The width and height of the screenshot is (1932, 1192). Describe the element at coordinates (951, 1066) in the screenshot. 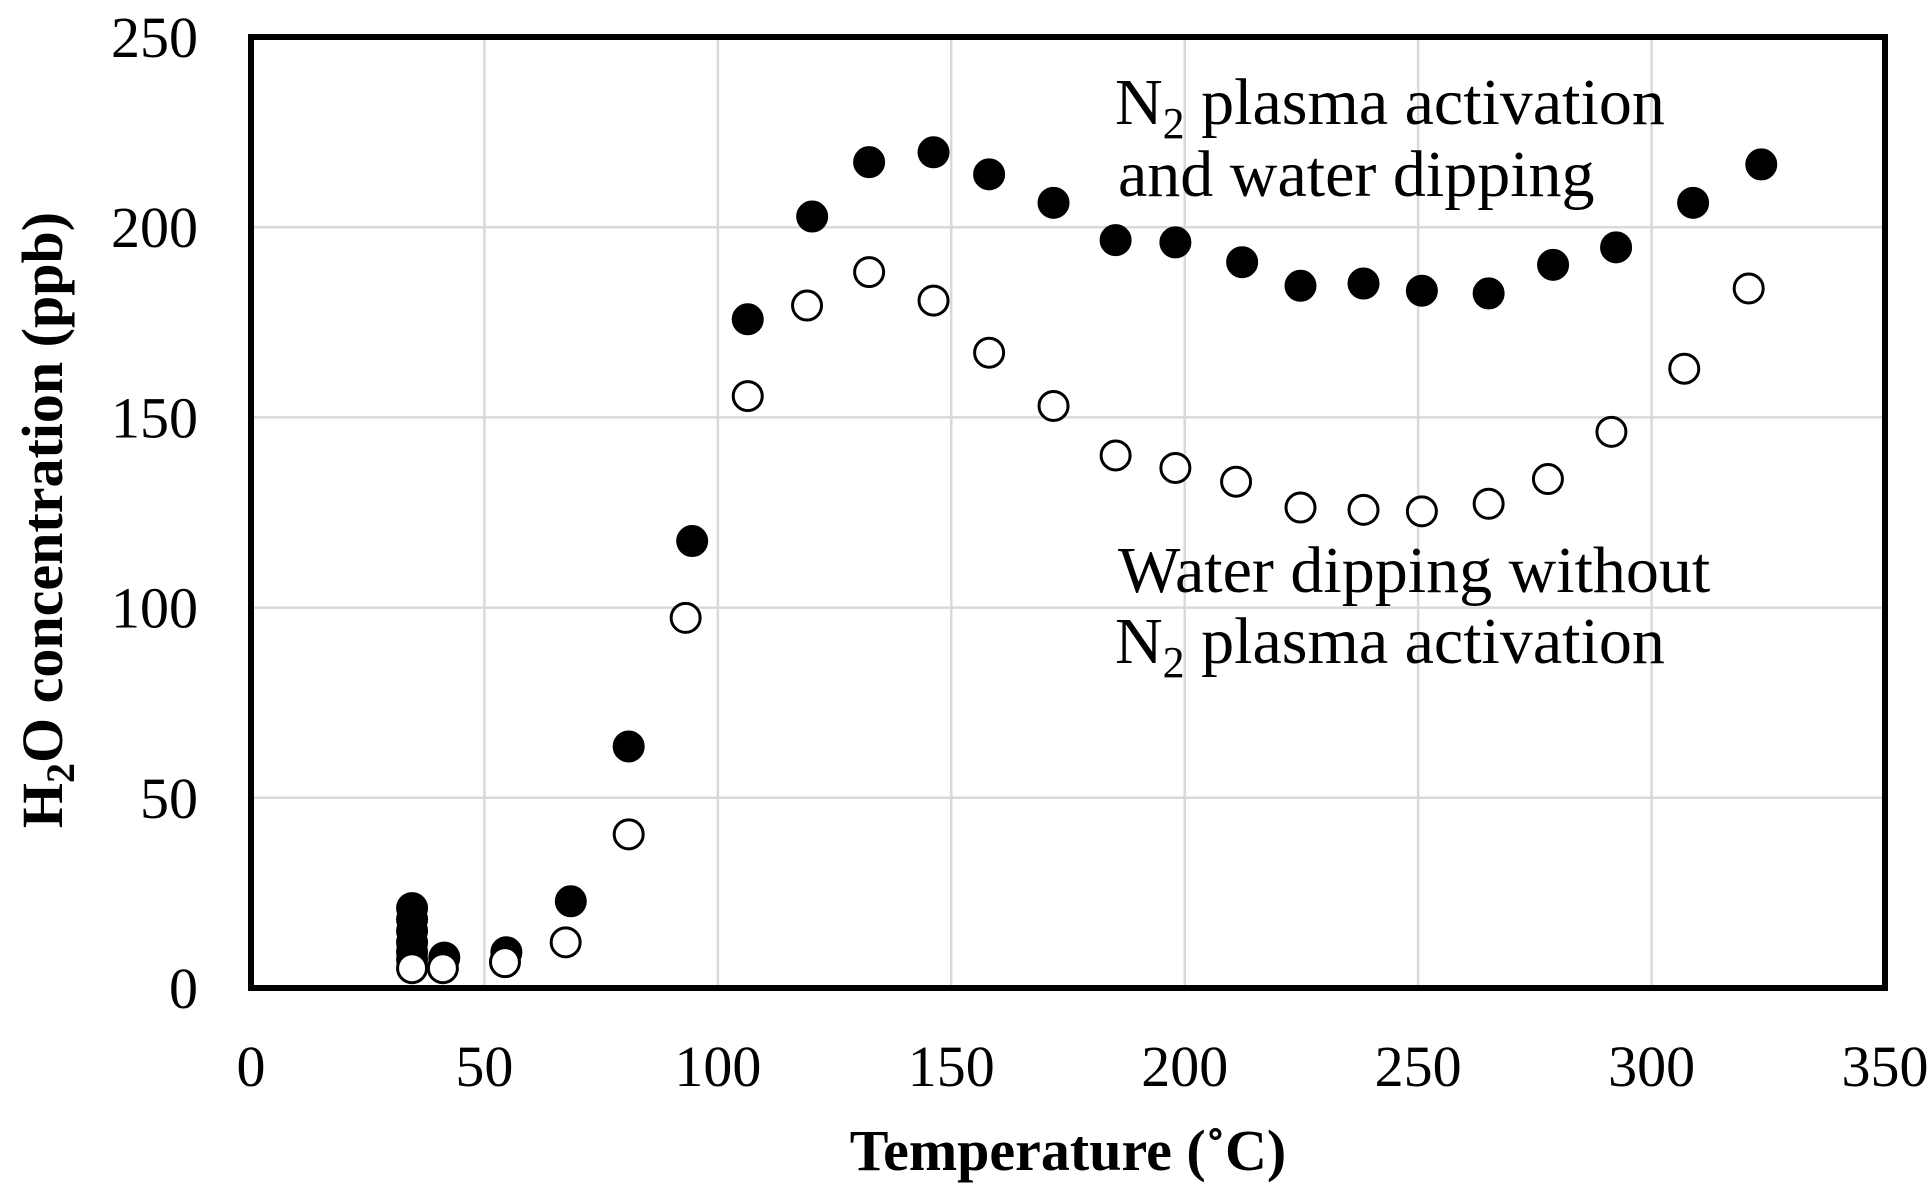

I see `x-tick-label: 150` at that location.